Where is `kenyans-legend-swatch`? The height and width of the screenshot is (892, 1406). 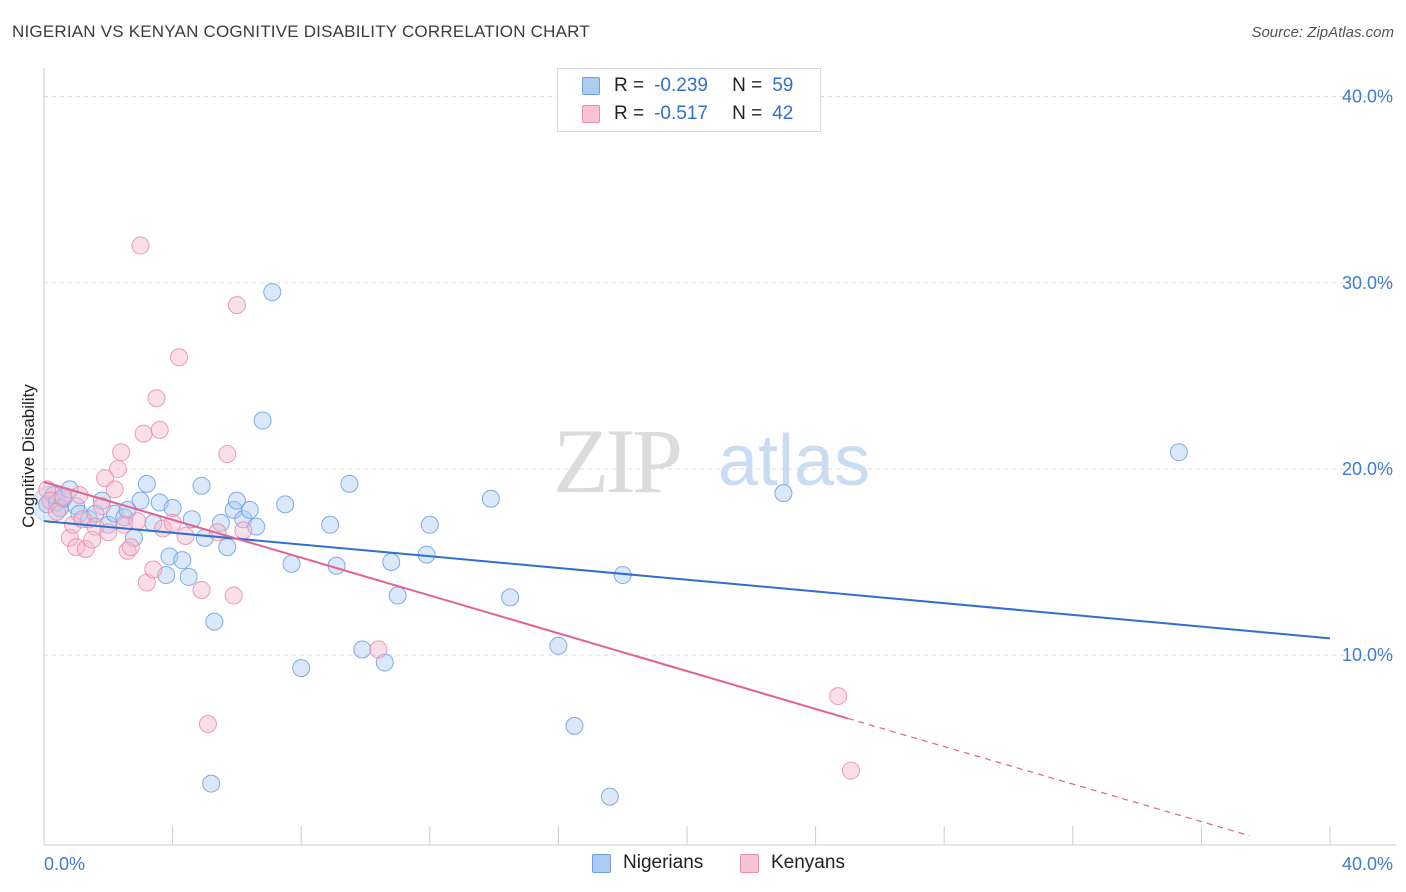
kenyans-legend-swatch is located at coordinates (749, 863).